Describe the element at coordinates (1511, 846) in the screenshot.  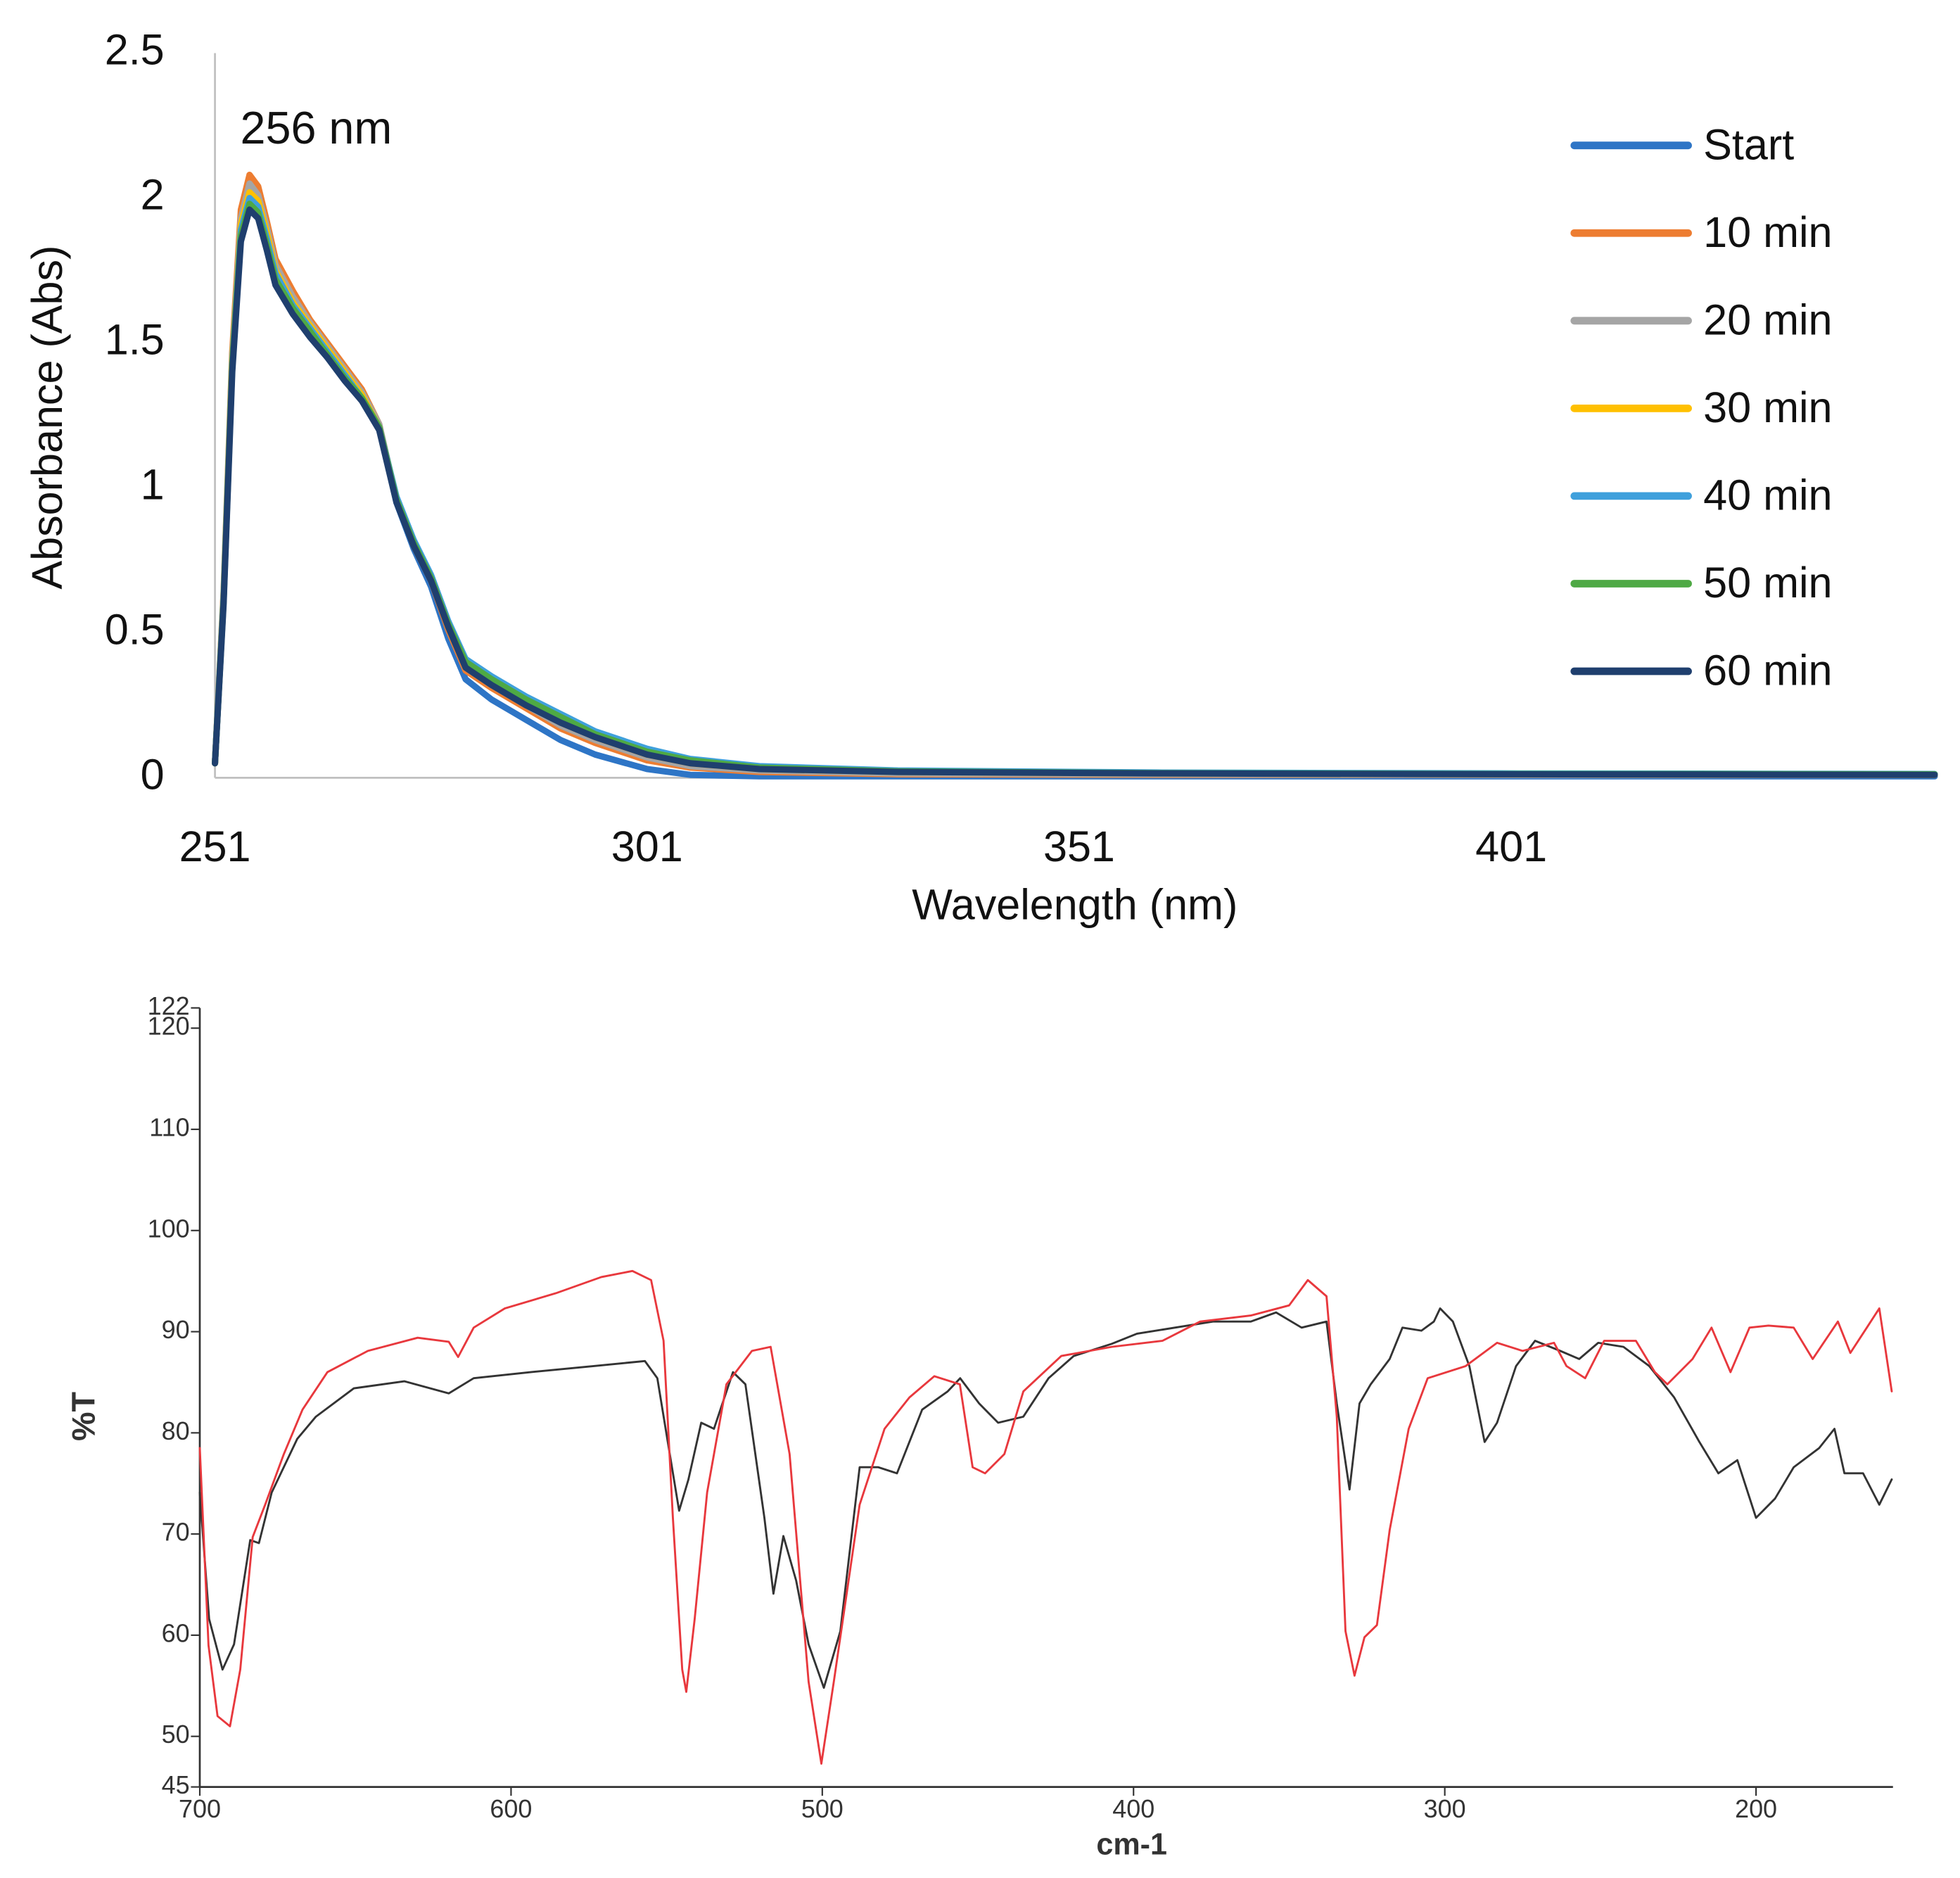
I see `x-tick-label: 401` at that location.